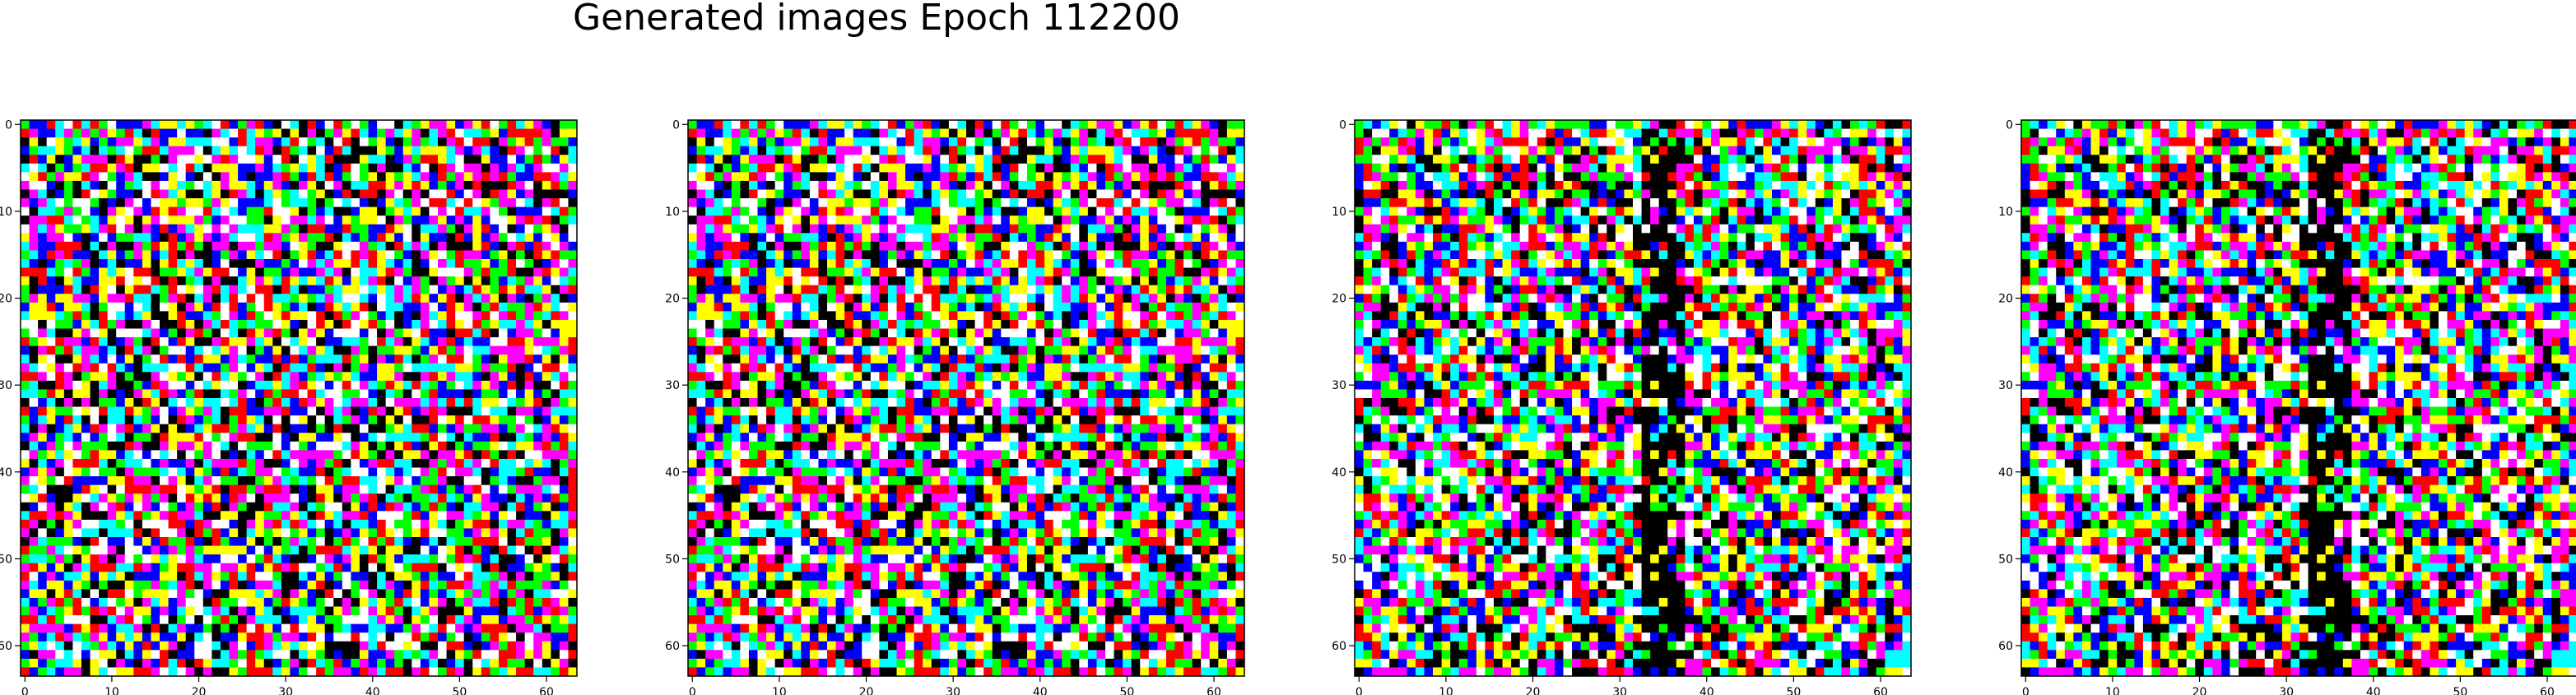 Image resolution: width=2576 pixels, height=695 pixels. Describe the element at coordinates (877, 19) in the screenshot. I see `figure-title: Generated images Epoch 112200` at that location.